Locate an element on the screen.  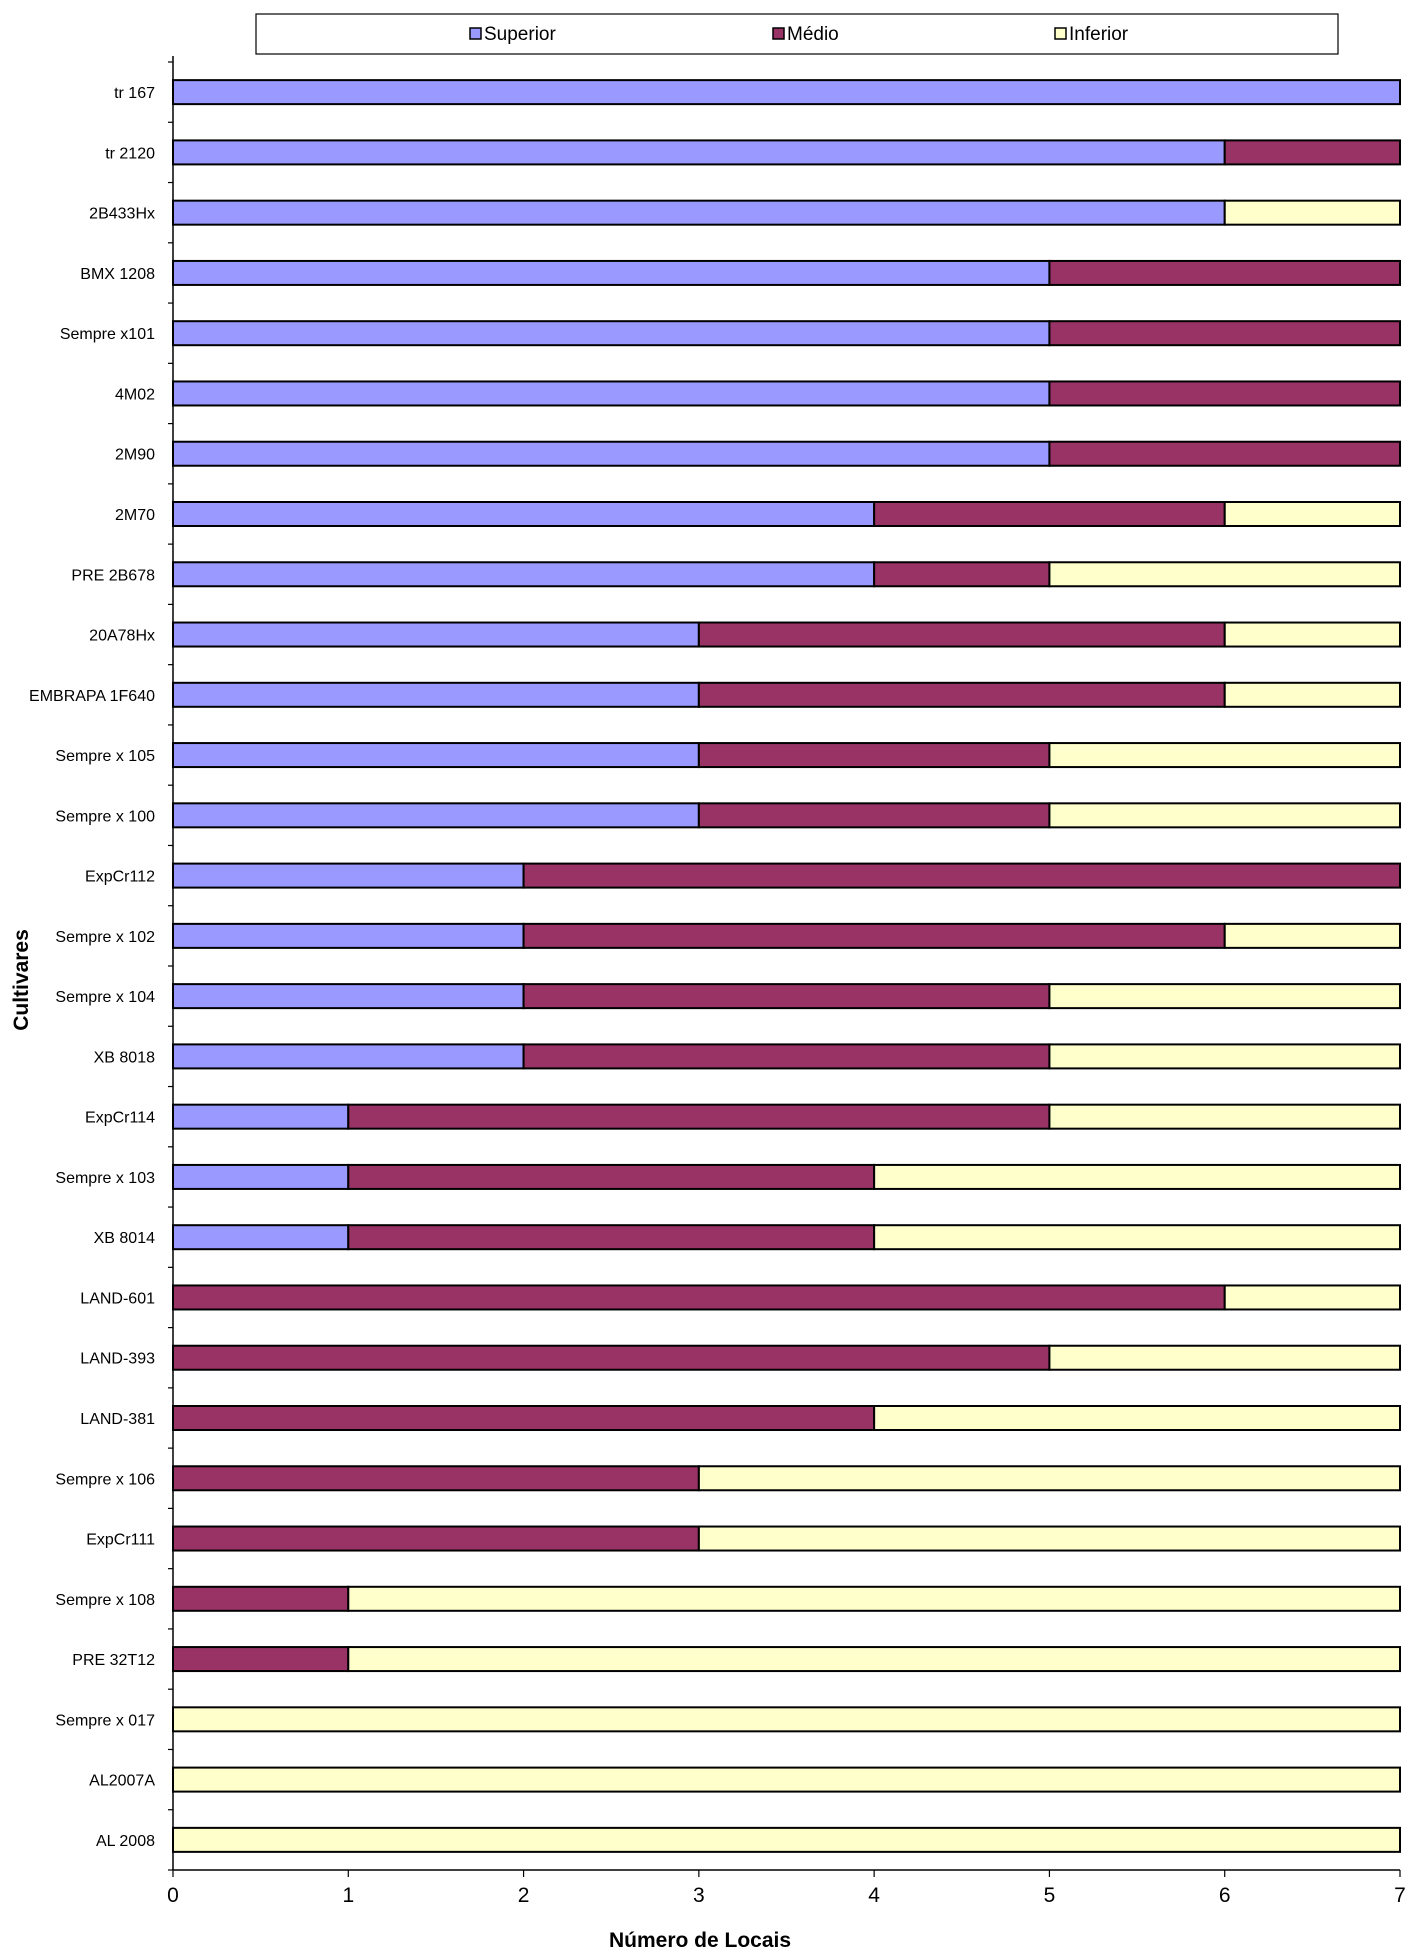
bar-land-601-inferior is located at coordinates (1312, 1297).